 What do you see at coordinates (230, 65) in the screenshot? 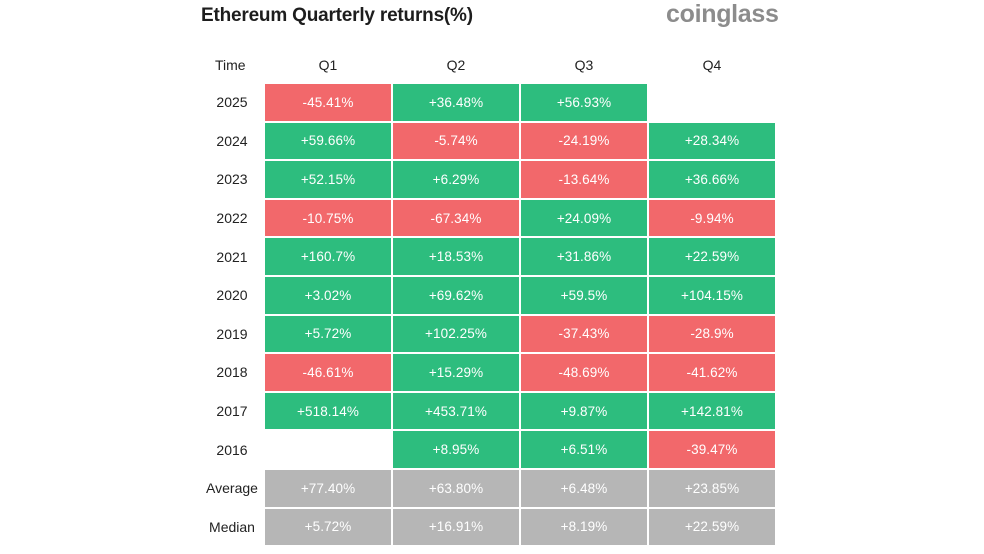
I see `header-time: Time` at bounding box center [230, 65].